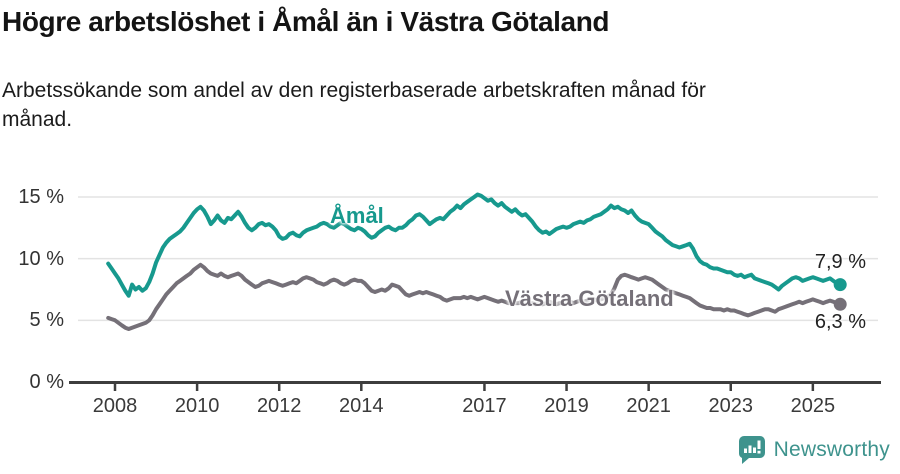 The width and height of the screenshot is (900, 474). Describe the element at coordinates (361, 406) in the screenshot. I see `x-axis-tick-label: 2014` at that location.